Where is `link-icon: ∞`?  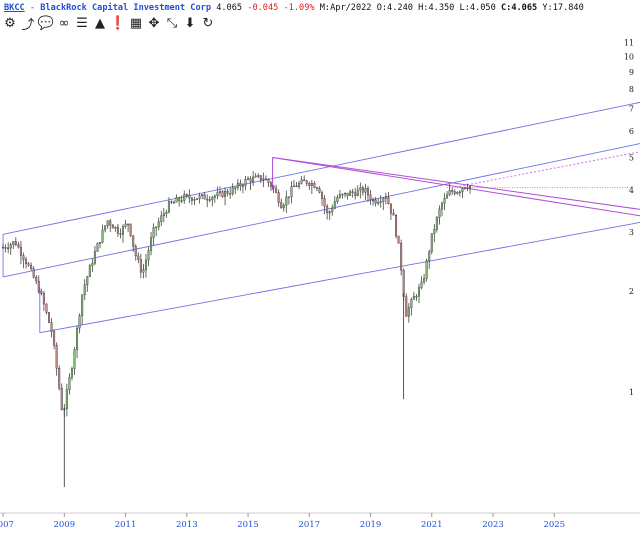 link-icon: ∞ is located at coordinates (64, 23).